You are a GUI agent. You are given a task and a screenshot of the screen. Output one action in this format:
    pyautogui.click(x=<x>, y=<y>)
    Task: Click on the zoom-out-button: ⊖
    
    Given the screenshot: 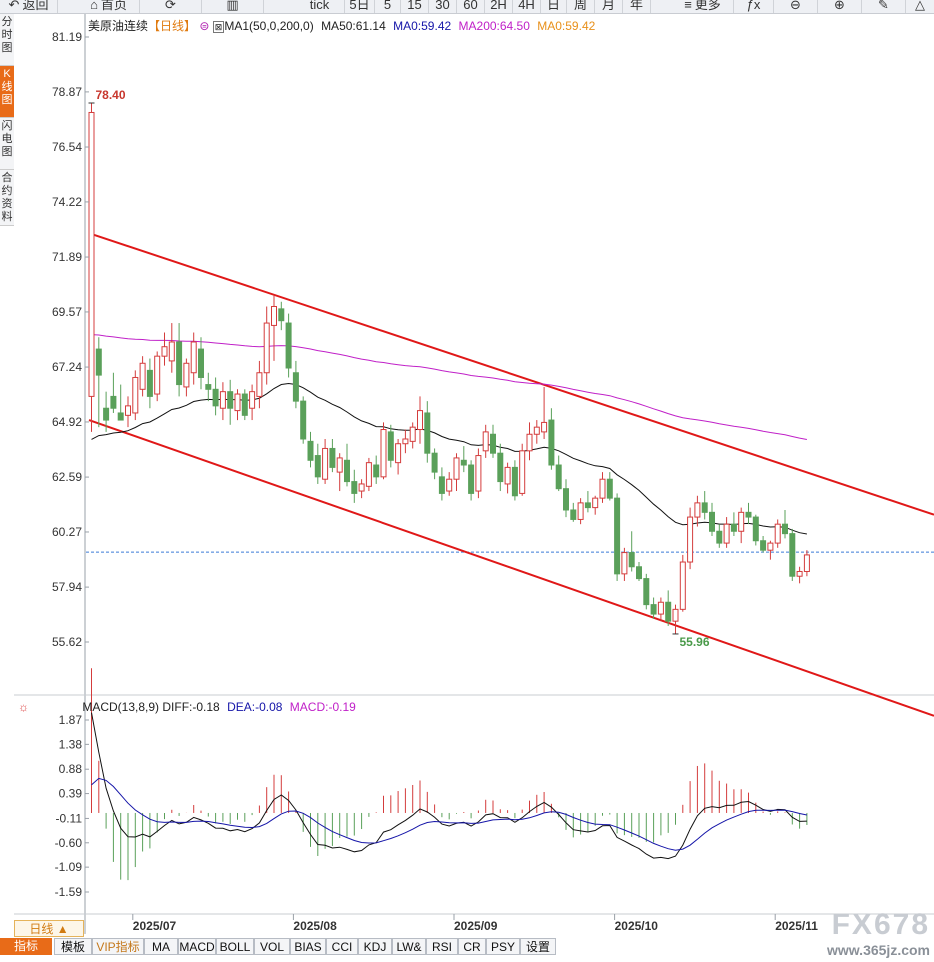 What is the action you would take?
    pyautogui.click(x=796, y=6)
    